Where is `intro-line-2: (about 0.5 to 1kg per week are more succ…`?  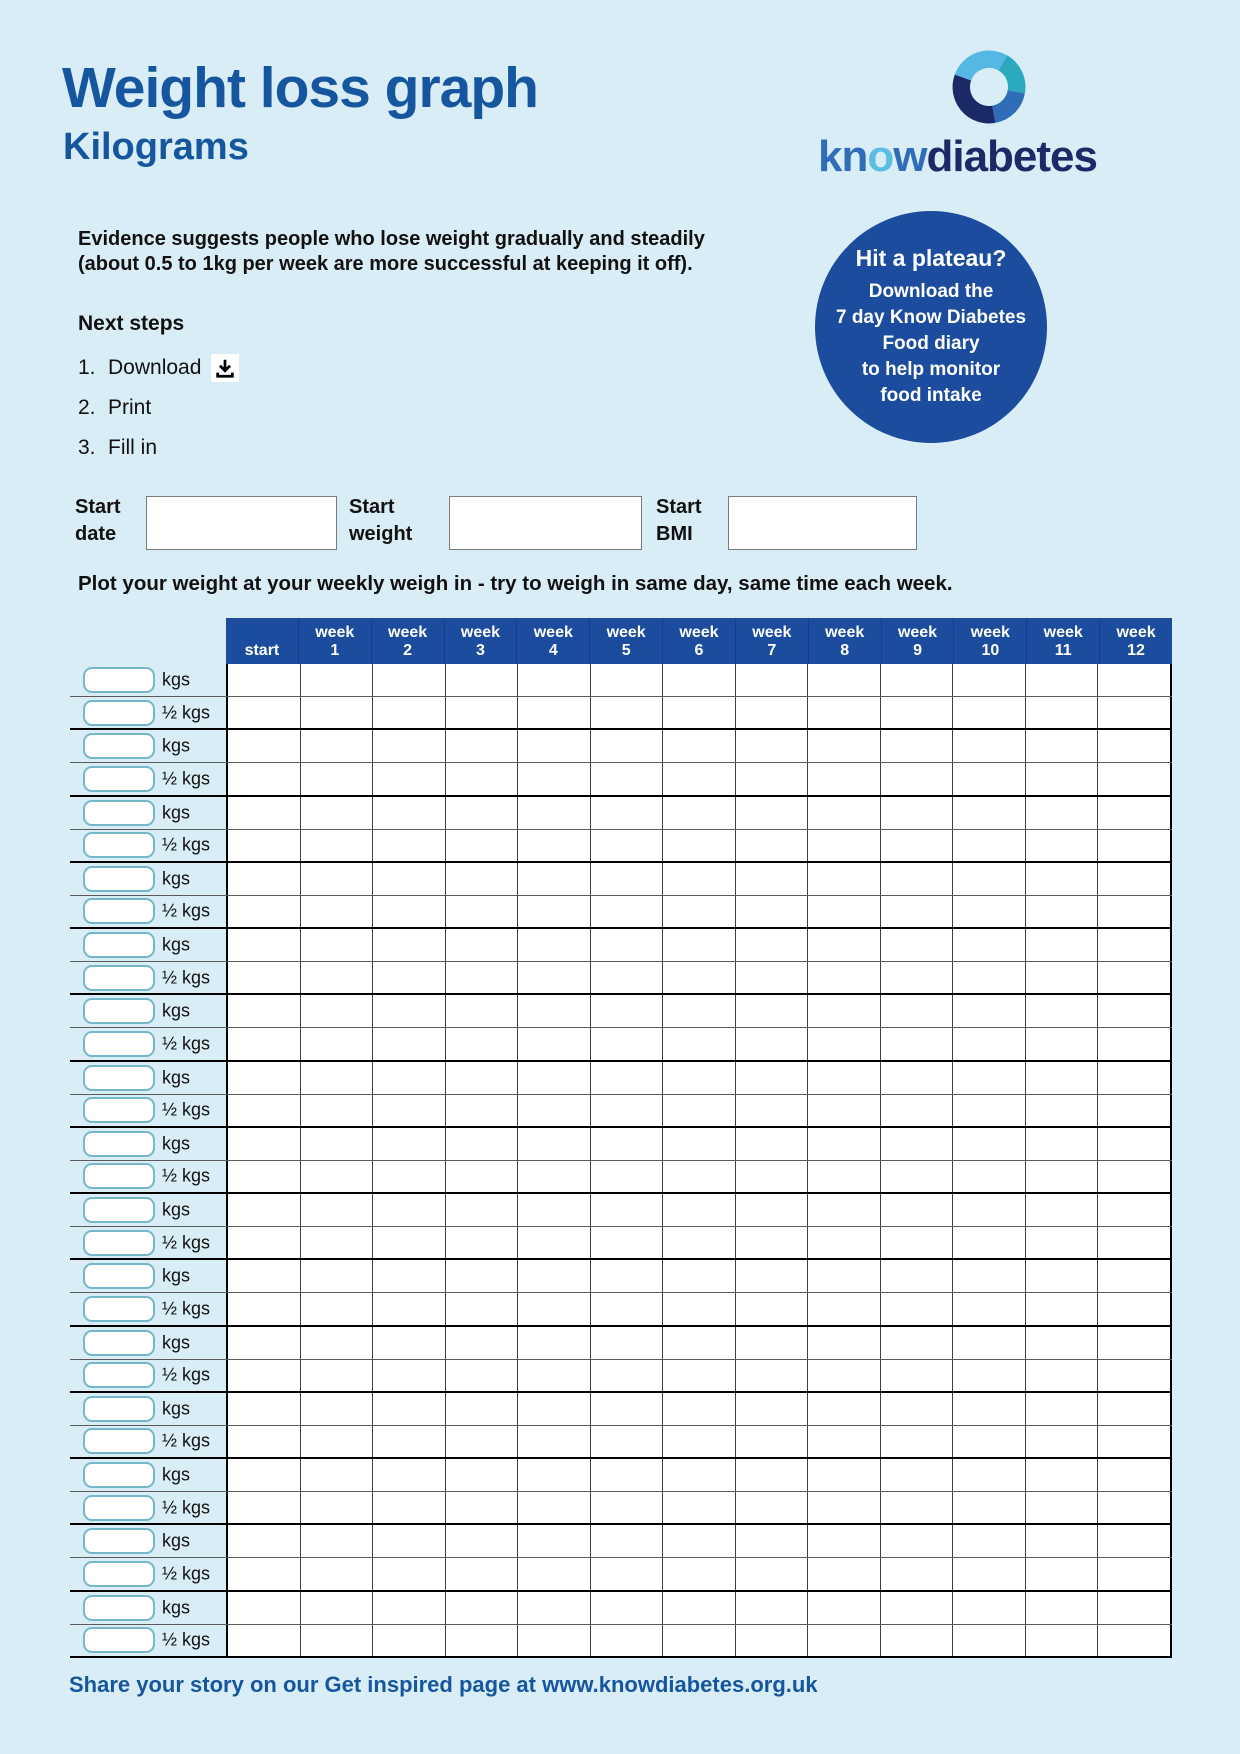 intro-line-2: (about 0.5 to 1kg per week are more succ… is located at coordinates (385, 264).